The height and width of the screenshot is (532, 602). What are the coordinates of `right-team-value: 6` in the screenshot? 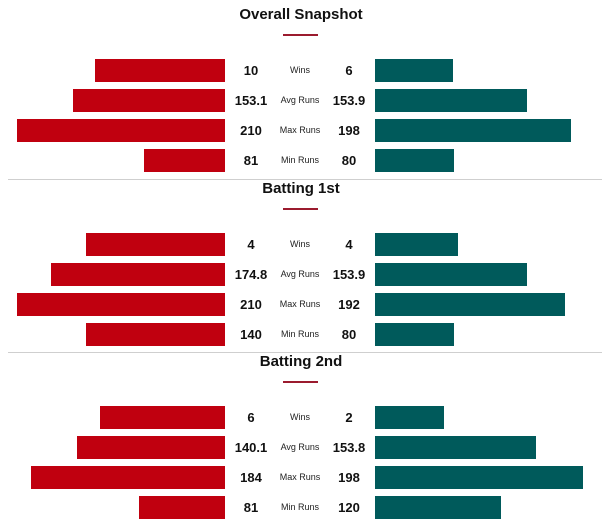 It's located at (349, 70).